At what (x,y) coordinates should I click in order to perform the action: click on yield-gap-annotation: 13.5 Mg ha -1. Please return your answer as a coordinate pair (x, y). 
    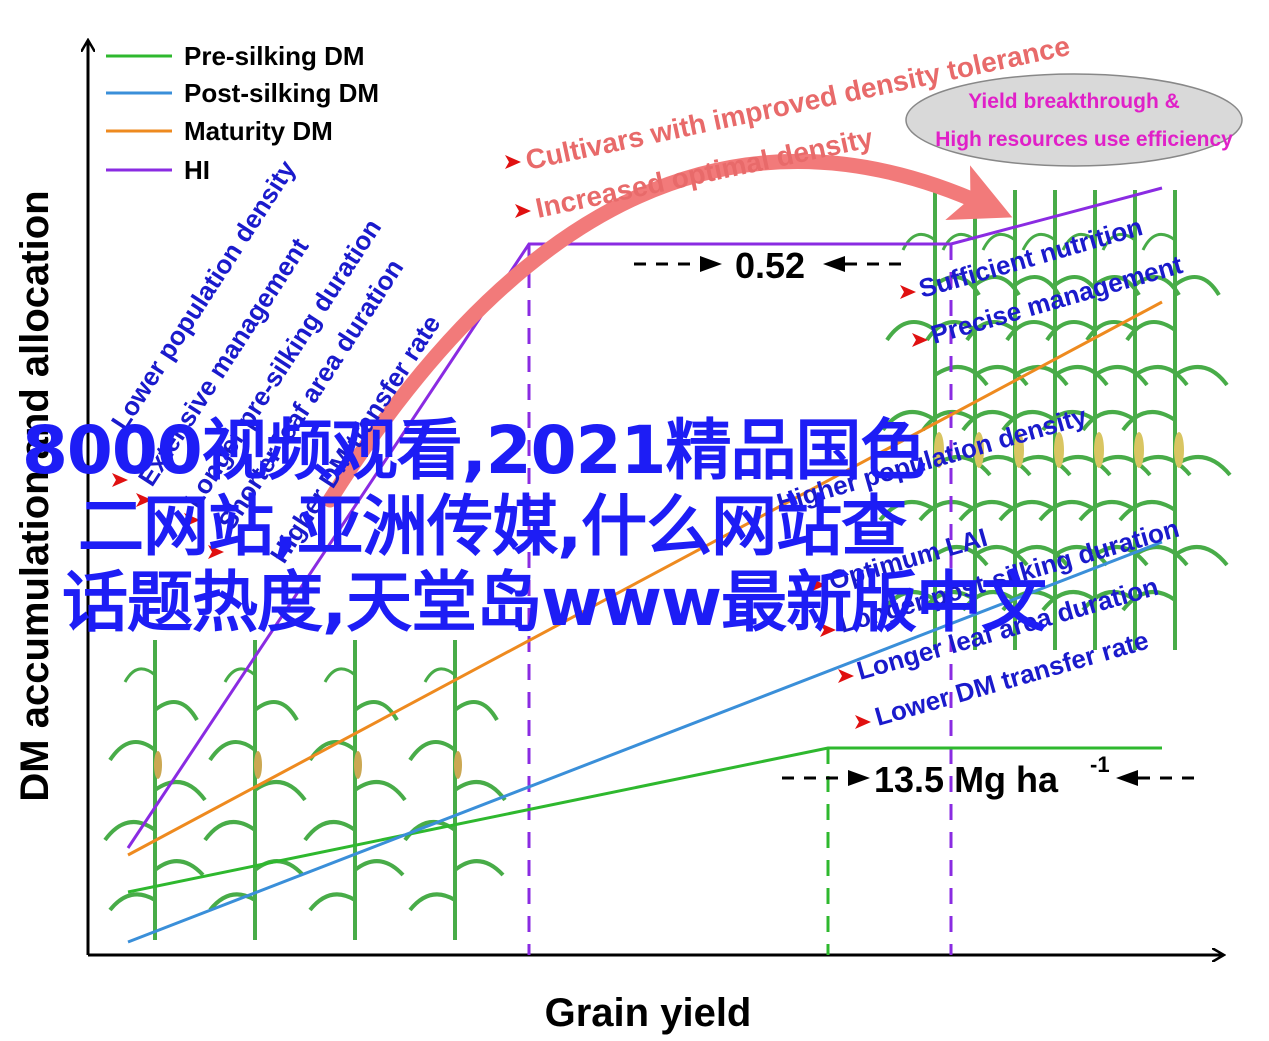
    Looking at the image, I should click on (991, 776).